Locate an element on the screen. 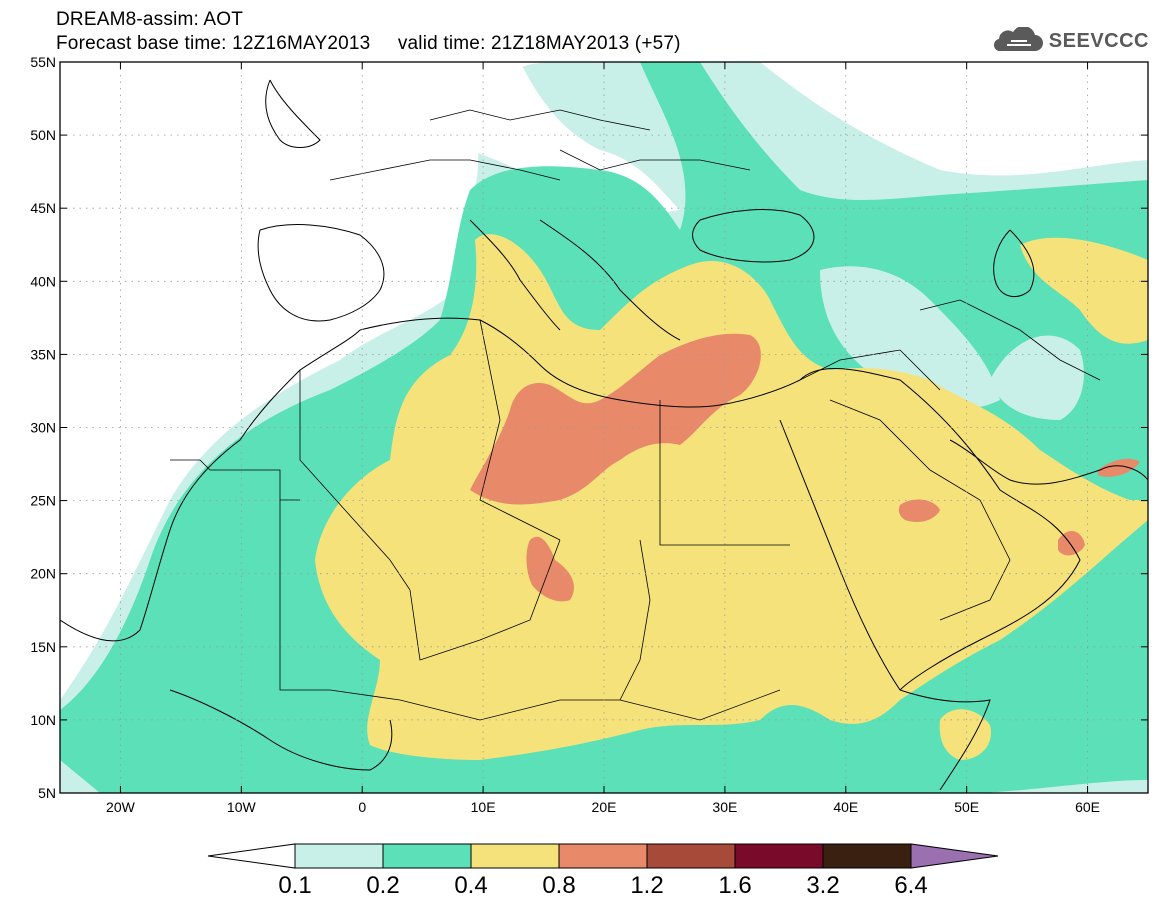  border-iraq is located at coordinates (870, 370).